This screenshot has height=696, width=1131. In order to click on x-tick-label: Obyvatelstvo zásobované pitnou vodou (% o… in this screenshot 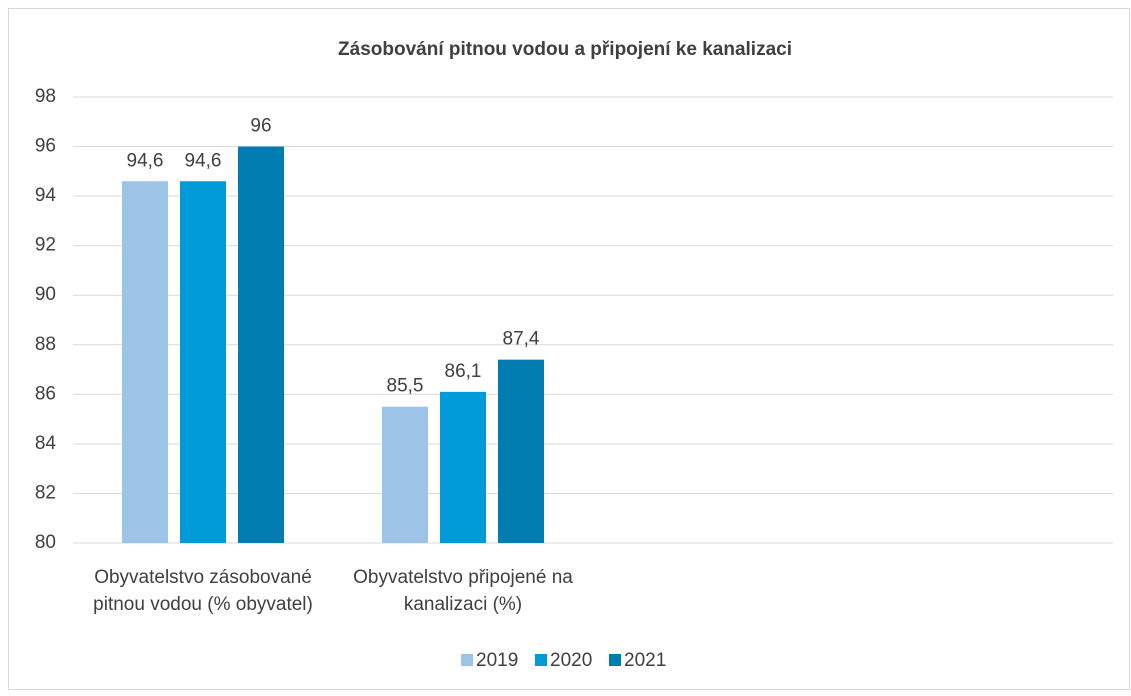, I will do `click(203, 591)`.